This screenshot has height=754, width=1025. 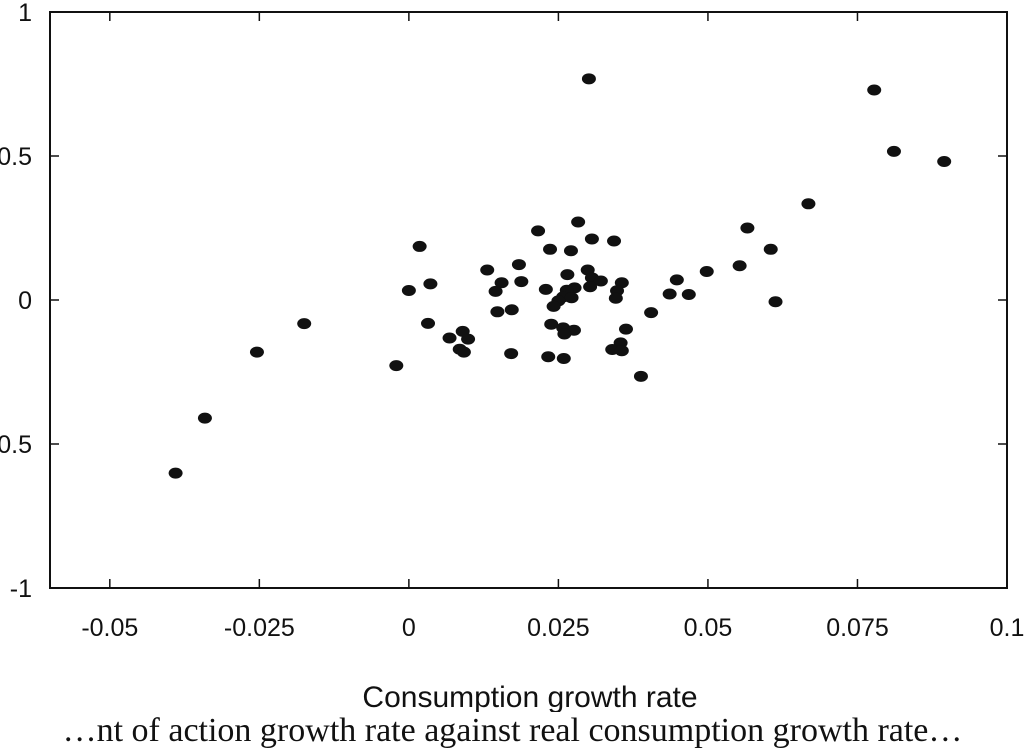 What do you see at coordinates (25, 301) in the screenshot?
I see `y-tick-label: 0` at bounding box center [25, 301].